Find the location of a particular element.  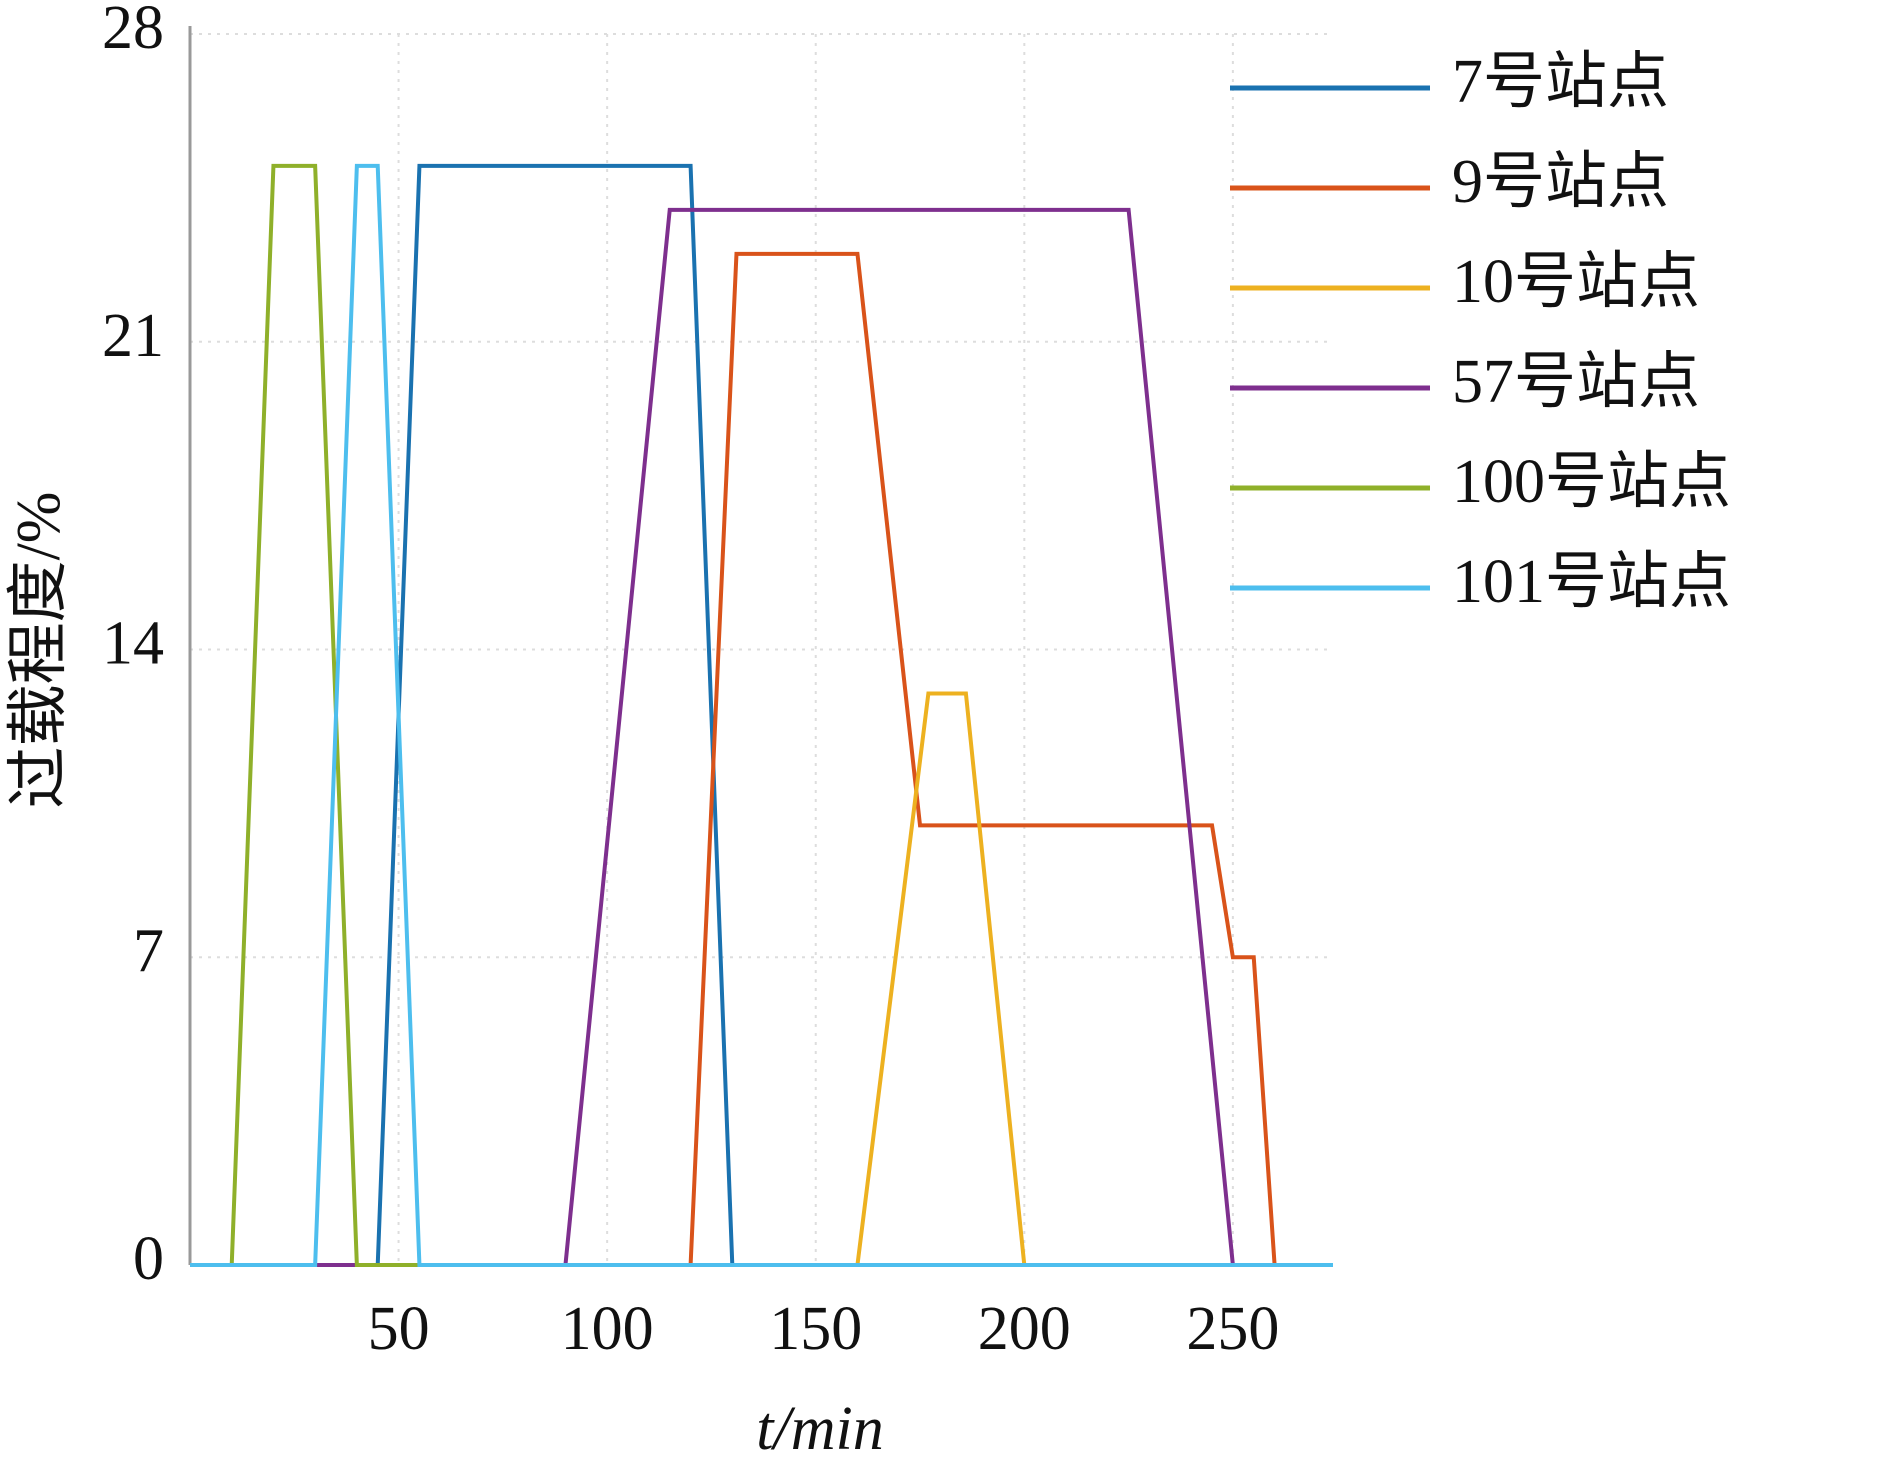

y-axis-label: 过载程度/% is located at coordinates (39, 650).